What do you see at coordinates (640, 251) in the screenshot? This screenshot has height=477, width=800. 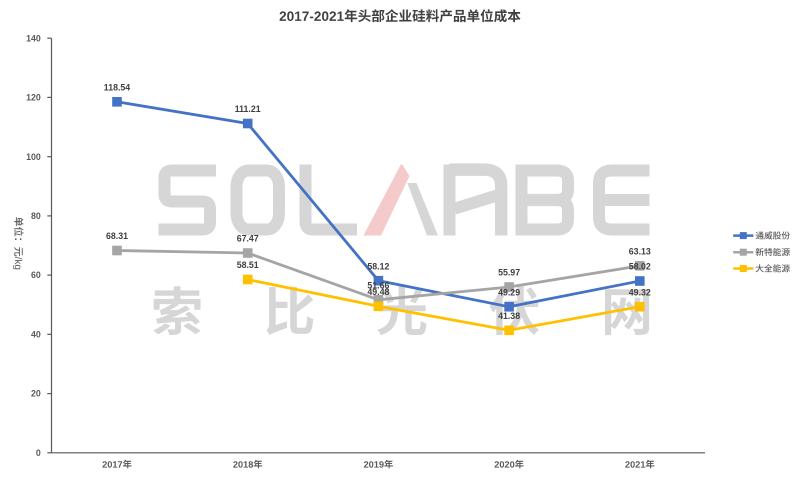 I see `svg-text: 63.13` at bounding box center [640, 251].